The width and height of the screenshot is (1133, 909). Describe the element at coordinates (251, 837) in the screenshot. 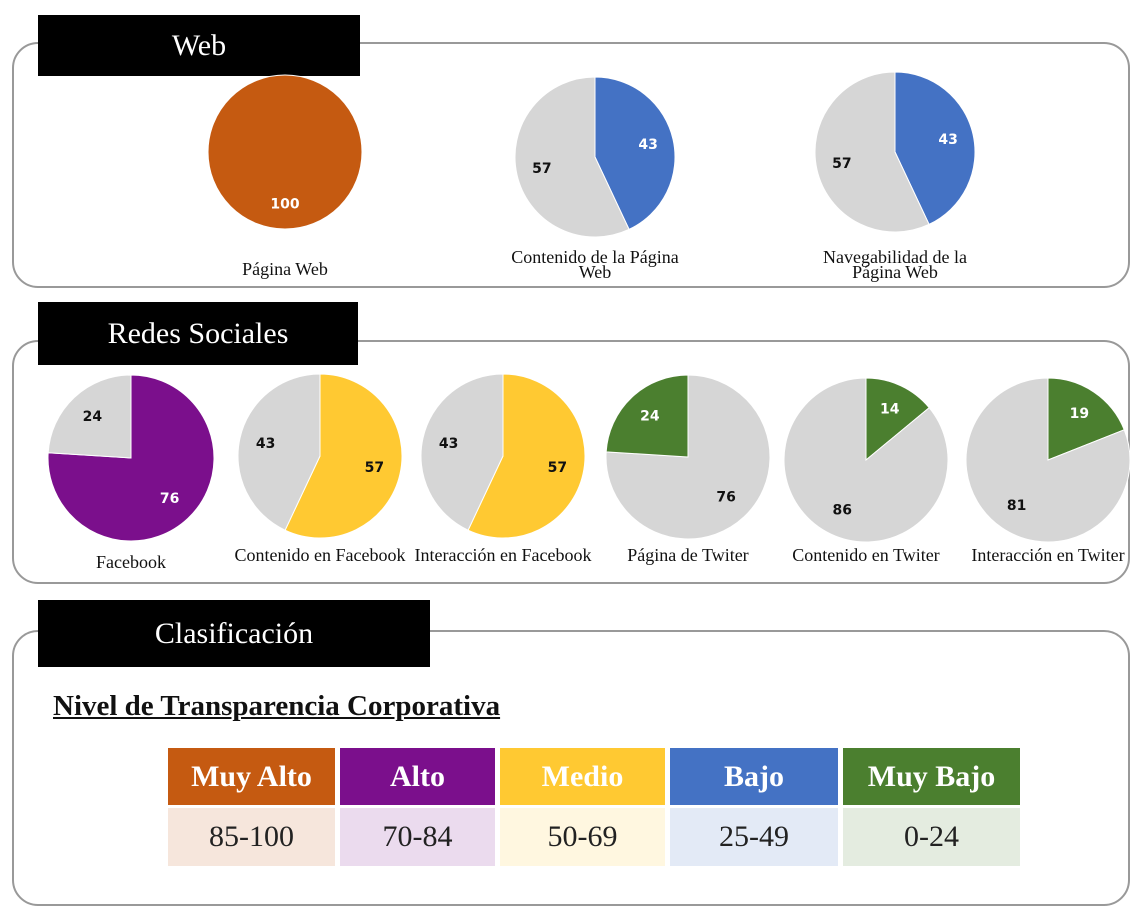

I see `level-range: 85-100` at that location.